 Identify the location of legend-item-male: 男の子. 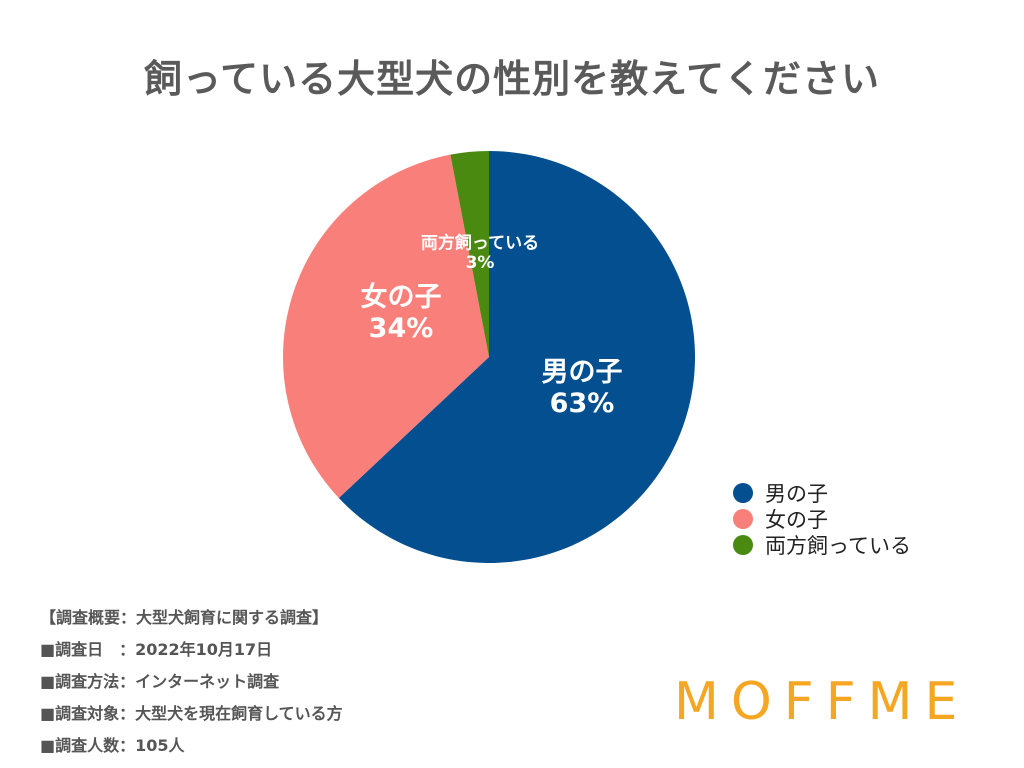
(822, 493).